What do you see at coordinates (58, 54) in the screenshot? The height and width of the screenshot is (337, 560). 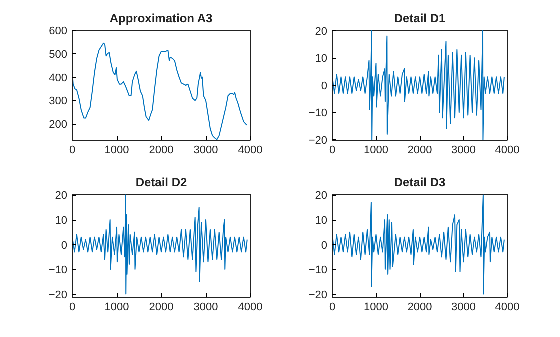 I see `y-tick-label: 500` at bounding box center [58, 54].